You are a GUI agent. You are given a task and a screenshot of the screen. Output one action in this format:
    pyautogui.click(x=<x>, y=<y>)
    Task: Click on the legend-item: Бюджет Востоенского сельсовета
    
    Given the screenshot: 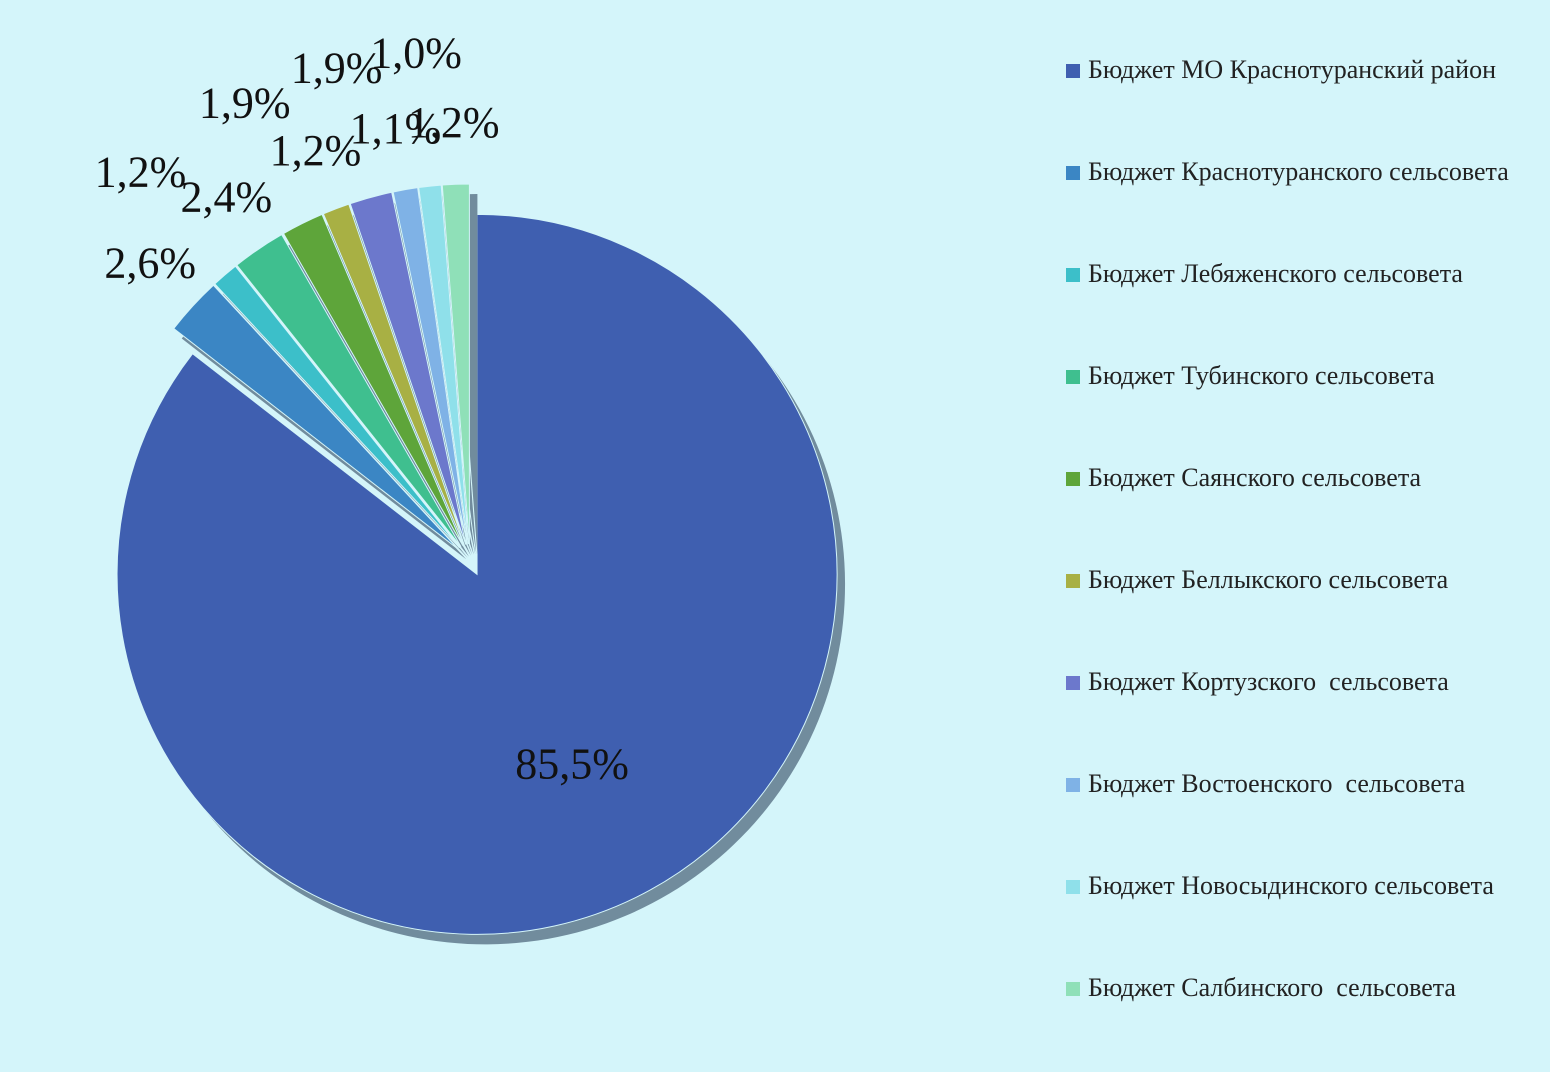 What is the action you would take?
    pyautogui.click(x=1304, y=817)
    